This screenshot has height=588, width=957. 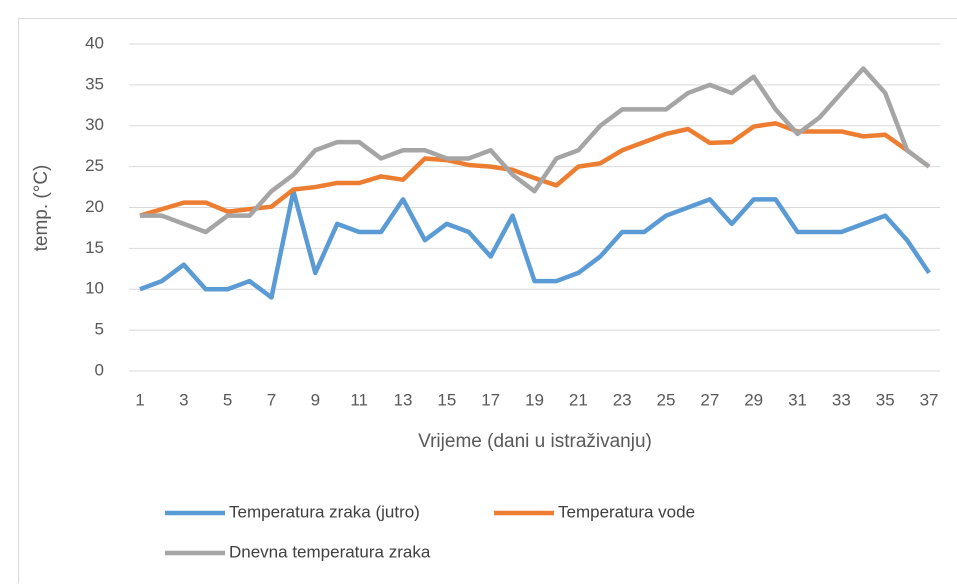 What do you see at coordinates (929, 399) in the screenshot?
I see `x-tick-label: 37` at bounding box center [929, 399].